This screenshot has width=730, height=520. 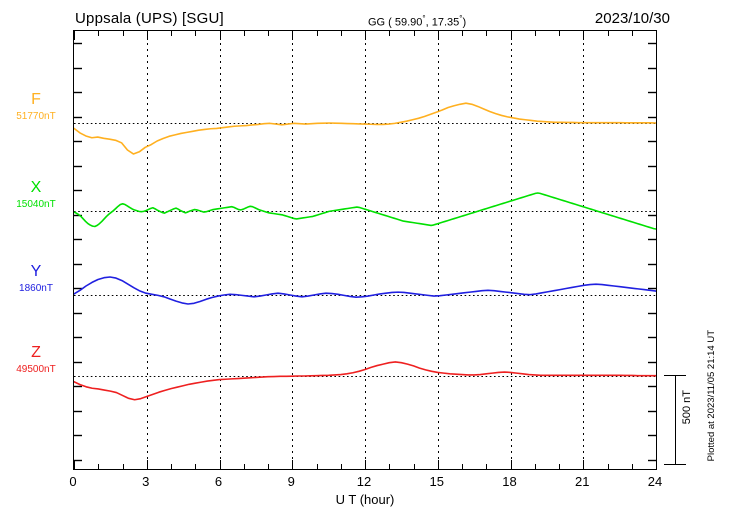 What do you see at coordinates (36, 352) in the screenshot?
I see `component-symbol-z: Z` at bounding box center [36, 352].